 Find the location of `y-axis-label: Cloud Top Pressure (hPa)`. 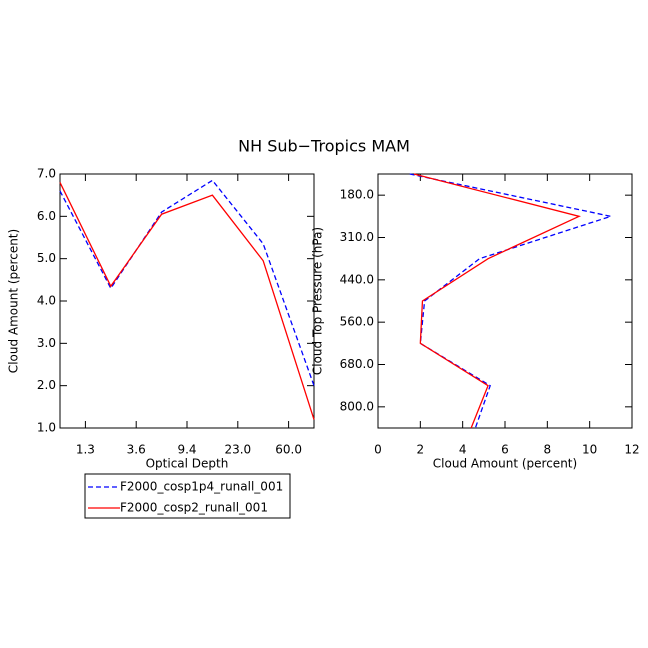

y-axis-label: Cloud Top Pressure (hPa) is located at coordinates (318, 301).